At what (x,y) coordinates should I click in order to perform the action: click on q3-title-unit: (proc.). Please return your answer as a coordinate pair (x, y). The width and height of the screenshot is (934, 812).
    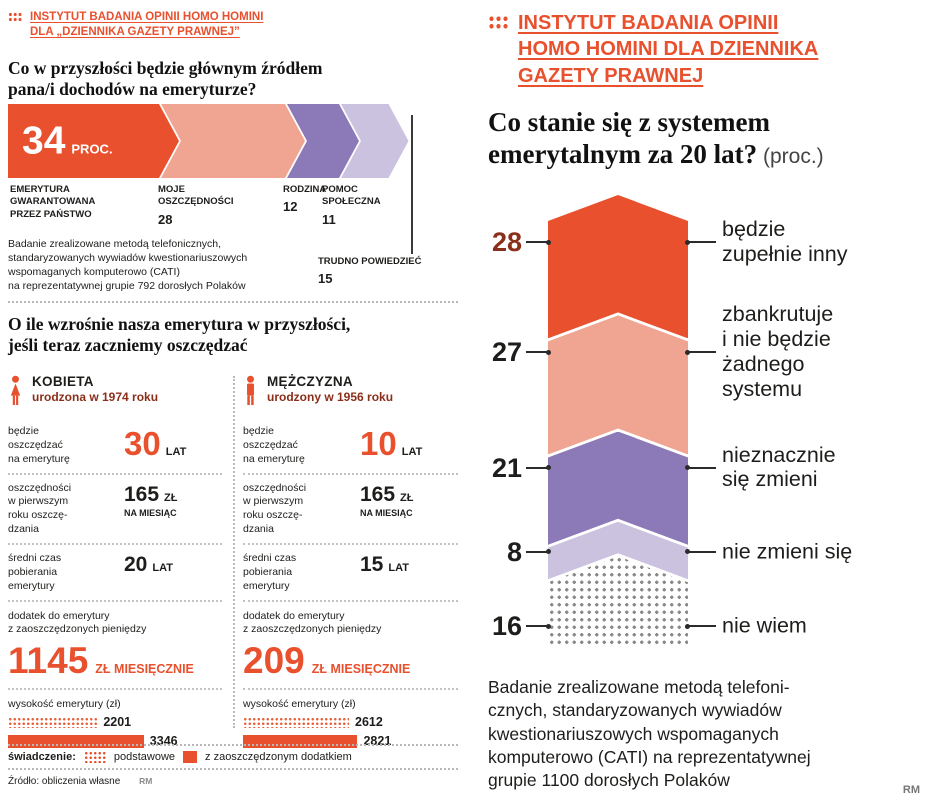
    Looking at the image, I should click on (790, 157).